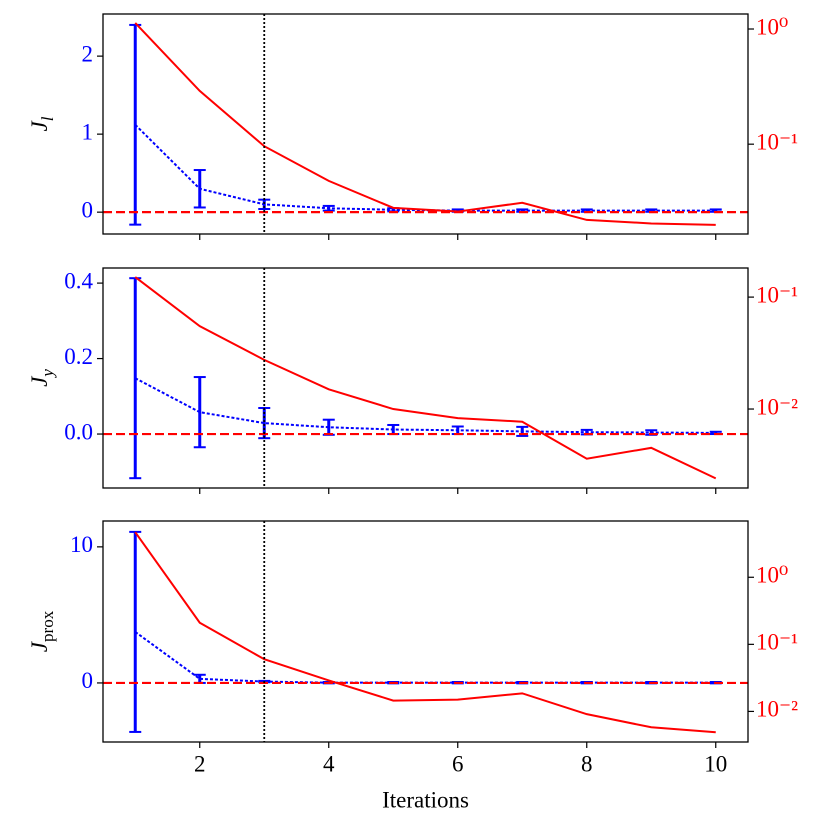 Image resolution: width=831 pixels, height=831 pixels. Describe the element at coordinates (47, 626) in the screenshot. I see `y-label-sub: prox` at that location.